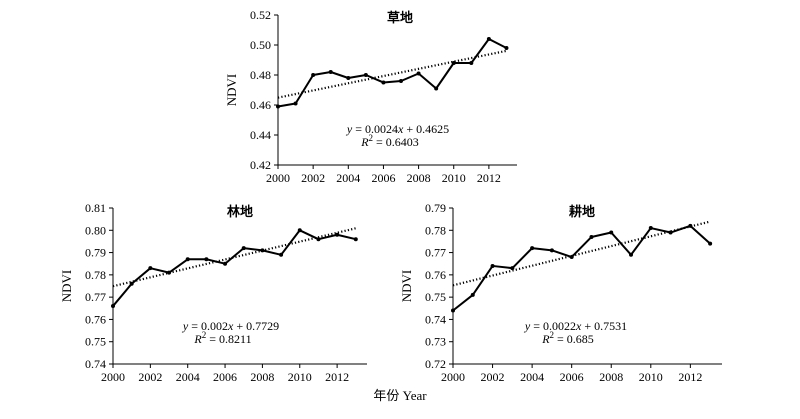  I want to click on forest-regression-equation: y = 0.002x + 0.7729, so click(230, 326).